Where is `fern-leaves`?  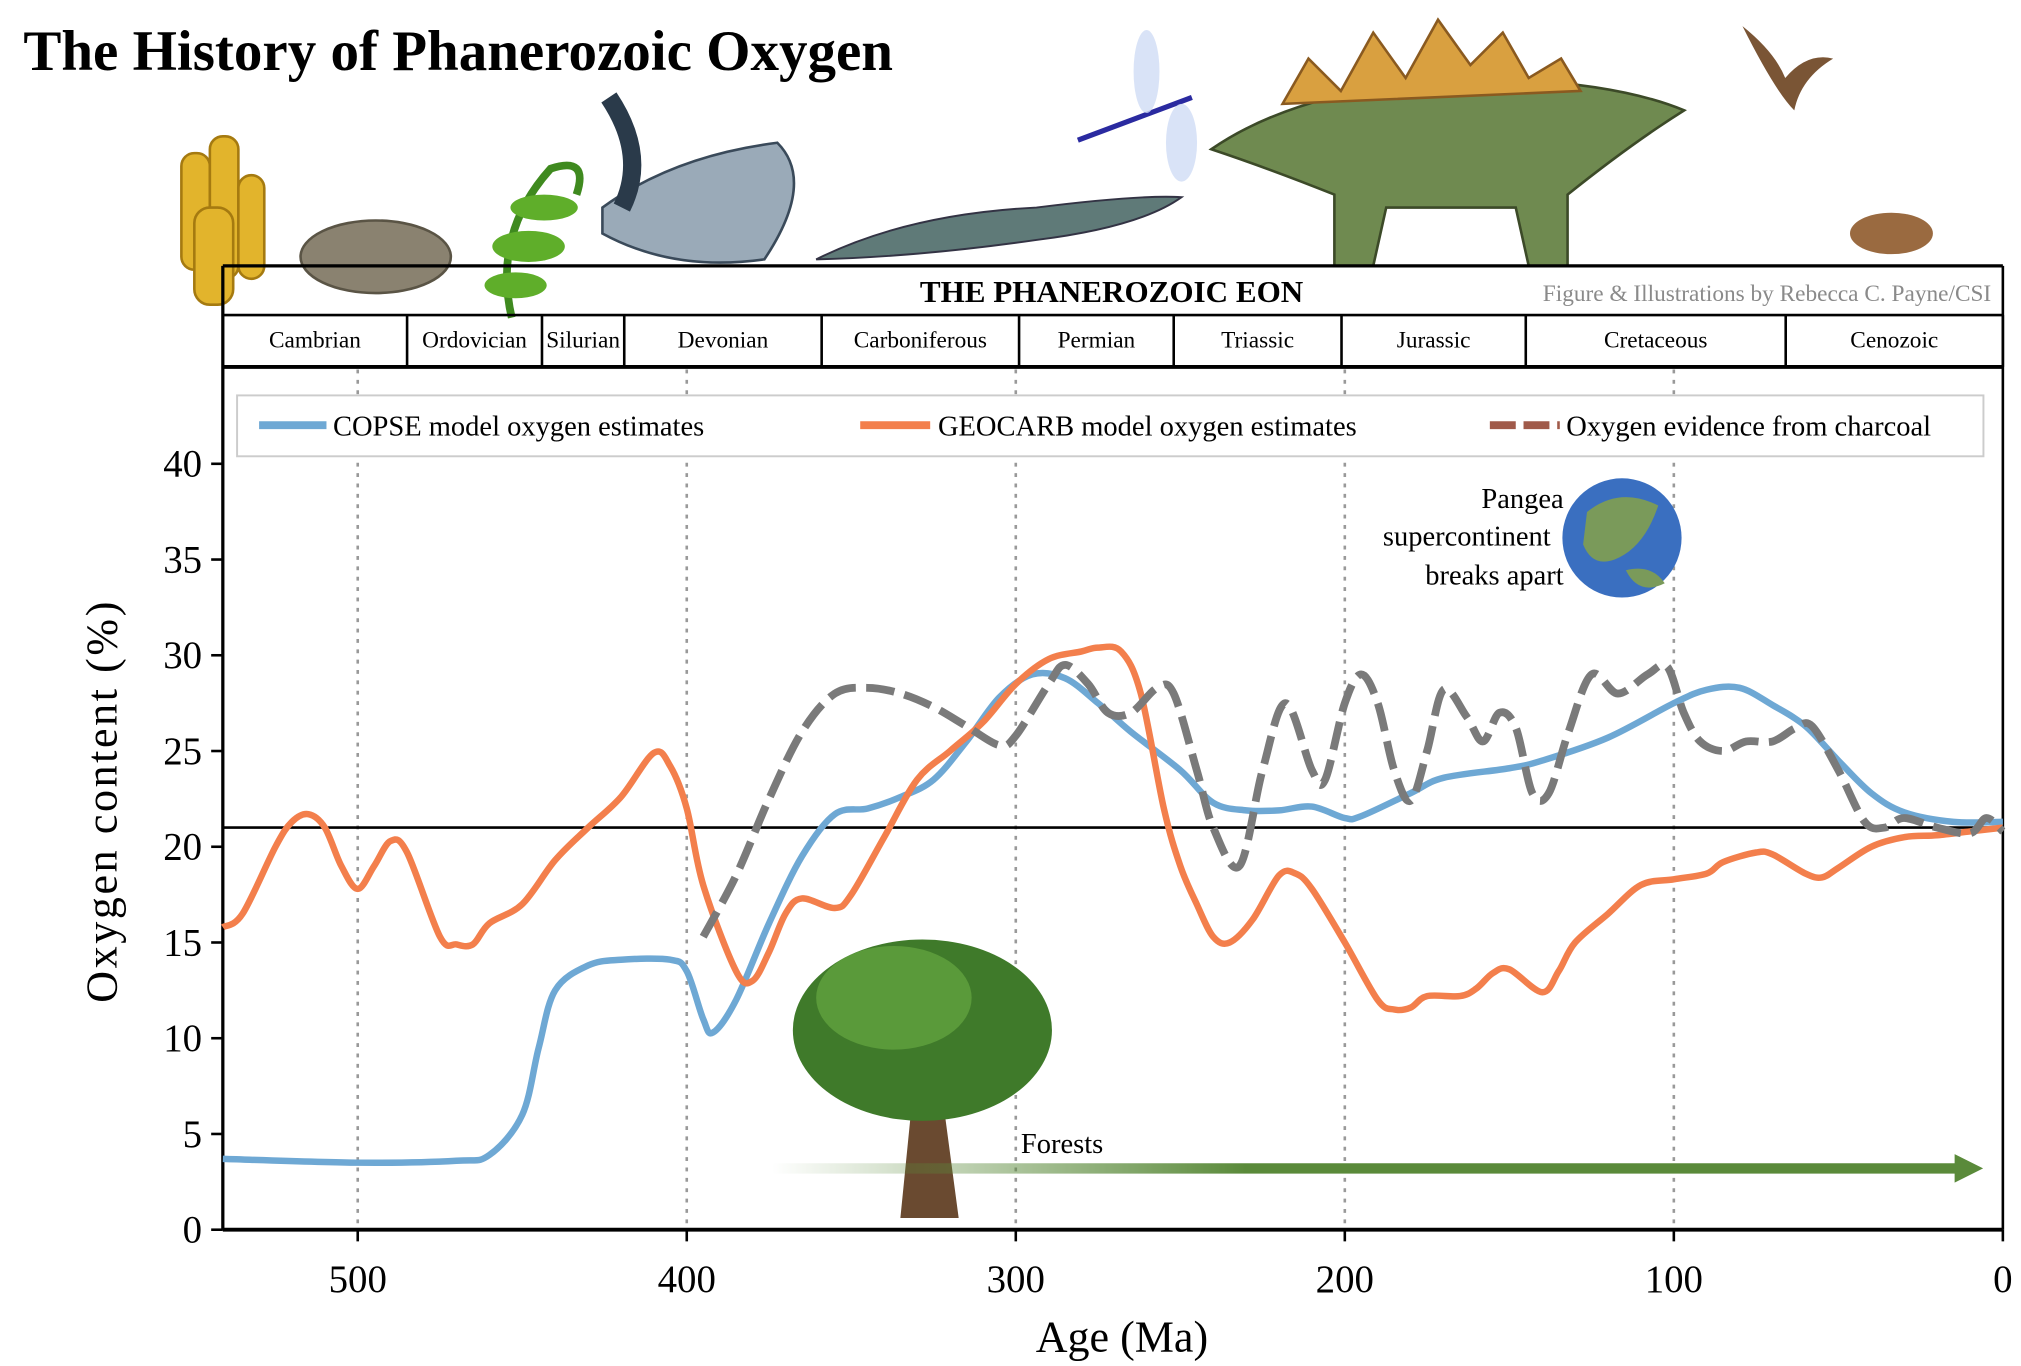
fern-leaves is located at coordinates (531, 246).